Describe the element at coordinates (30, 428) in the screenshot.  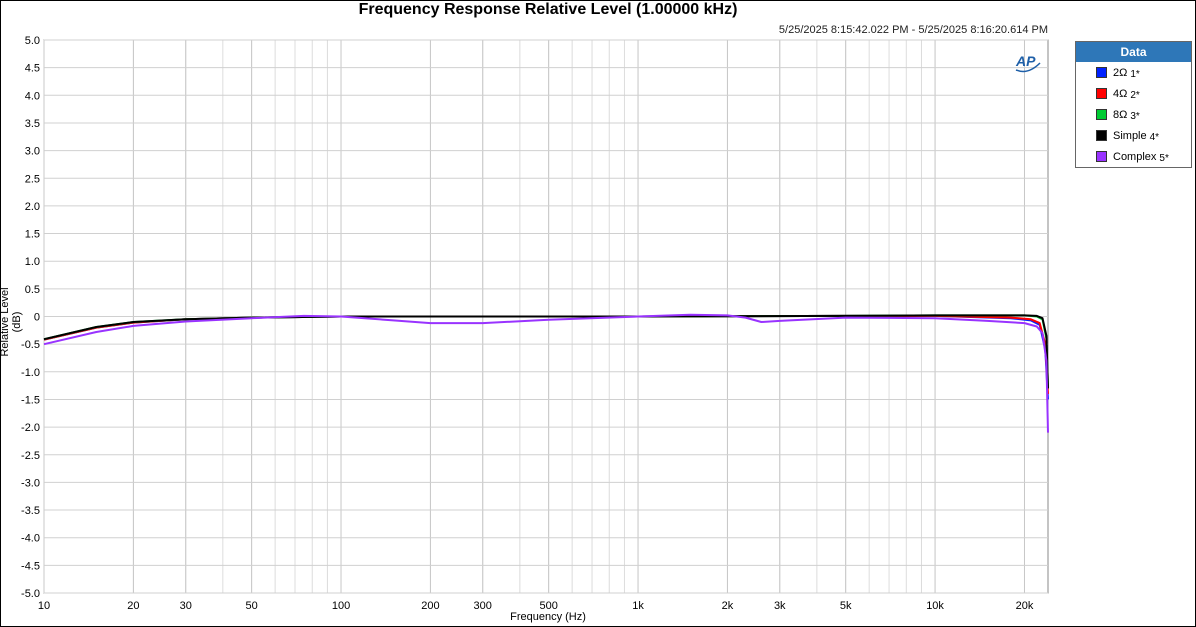
I see `y-tick-label: -2.0` at that location.